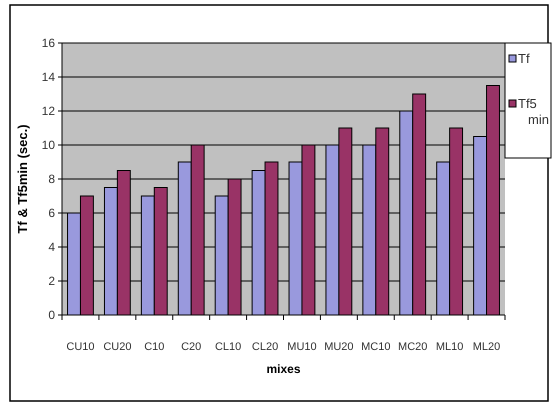 The width and height of the screenshot is (552, 408). Describe the element at coordinates (80, 347) in the screenshot. I see `x-tick-label: CU10` at that location.